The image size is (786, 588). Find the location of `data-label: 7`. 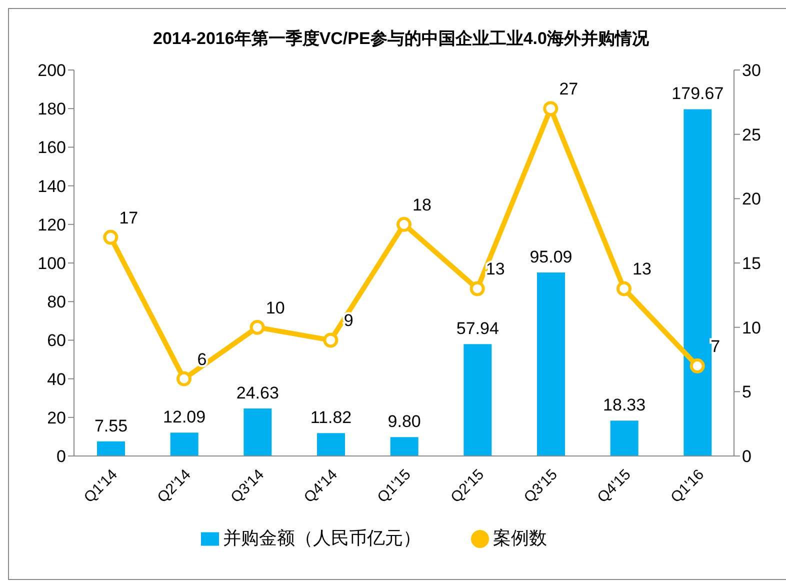

data-label: 7 is located at coordinates (715, 346).